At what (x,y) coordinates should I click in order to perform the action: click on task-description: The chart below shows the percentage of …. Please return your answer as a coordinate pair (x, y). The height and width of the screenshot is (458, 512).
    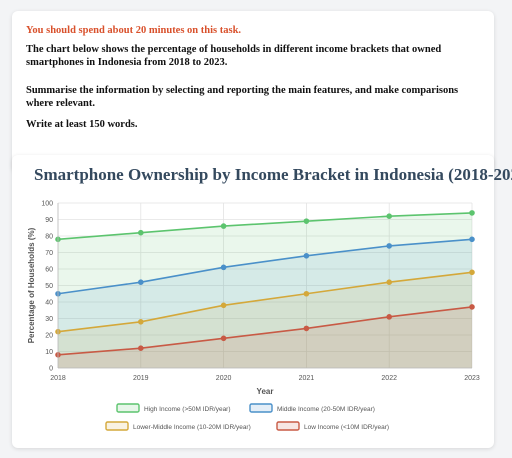
    Looking at the image, I should click on (234, 56).